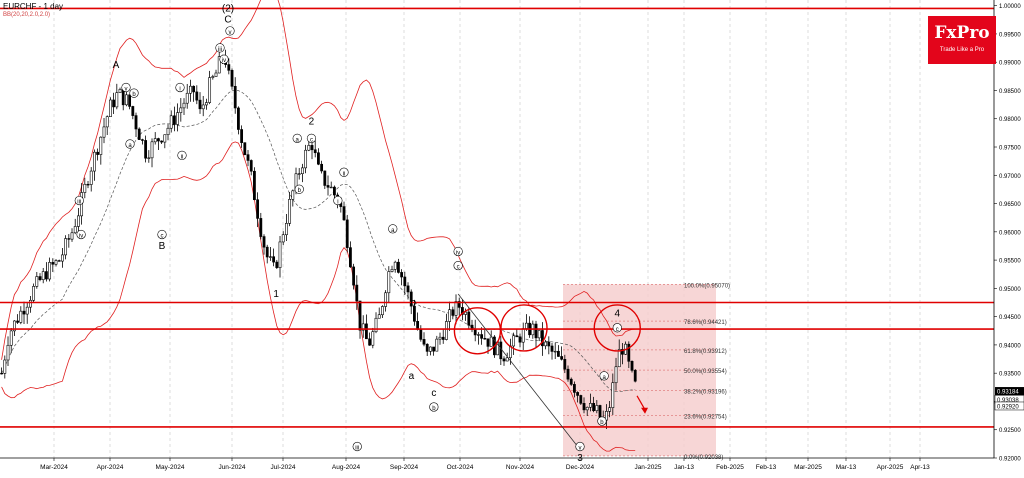 The height and width of the screenshot is (478, 1024). Describe the element at coordinates (276, 294) in the screenshot. I see `wave-label: 1` at that location.